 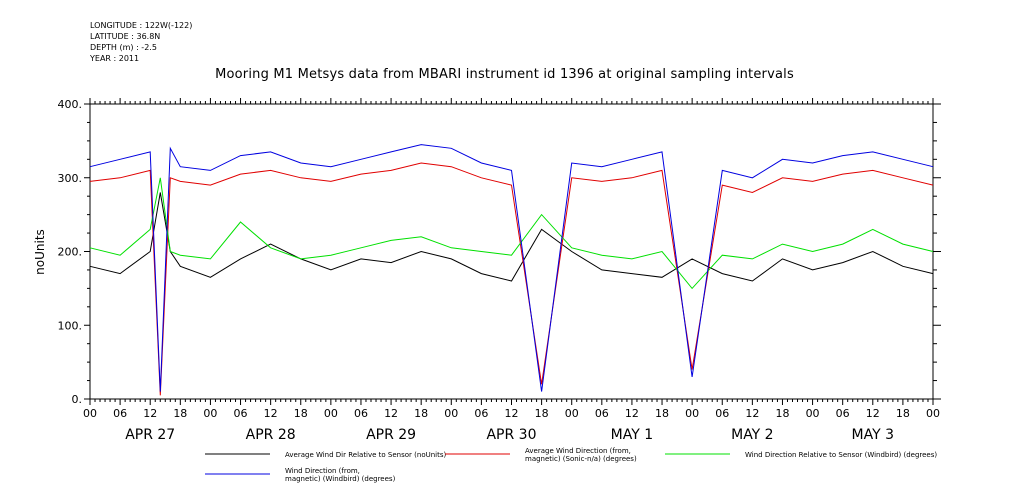 I want to click on y-tick-label: 0., so click(x=77, y=399).